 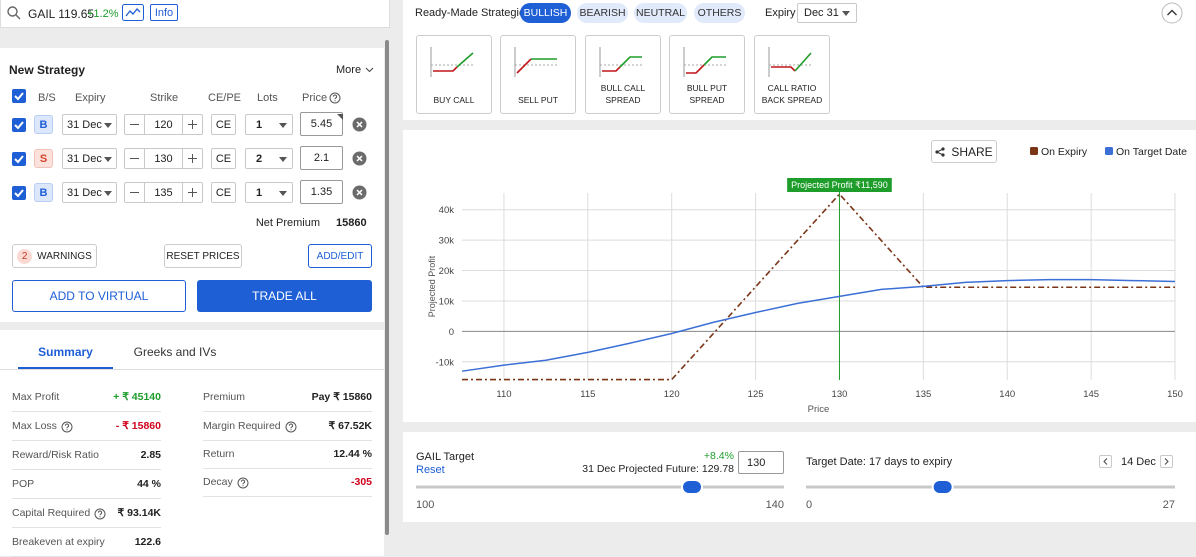 I want to click on date-slider, so click(x=990, y=487).